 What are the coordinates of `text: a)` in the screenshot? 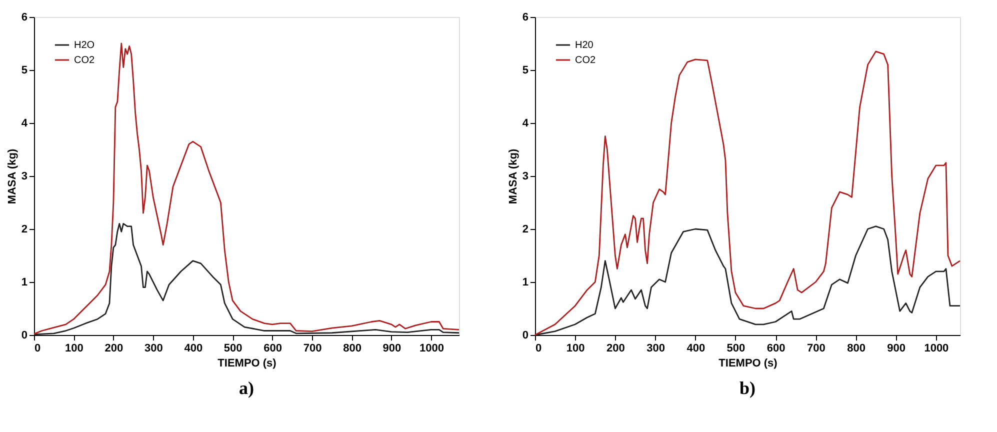 It's located at (246, 388).